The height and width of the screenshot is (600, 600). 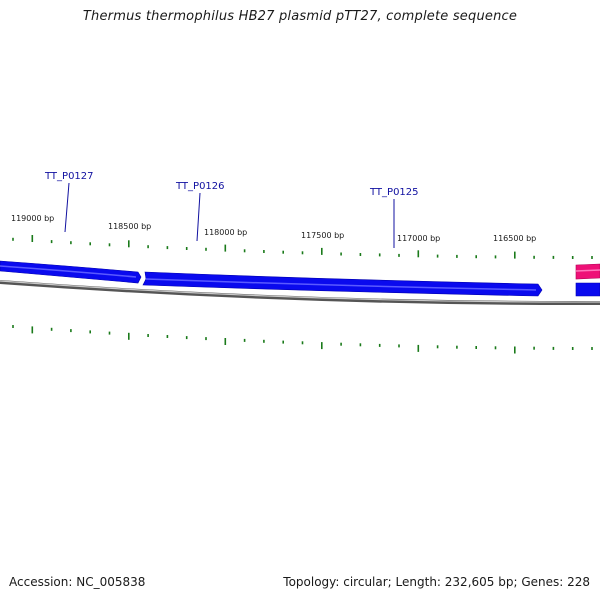 I want to click on gene-arrow-tt-p0127-shine, so click(x=68, y=271).